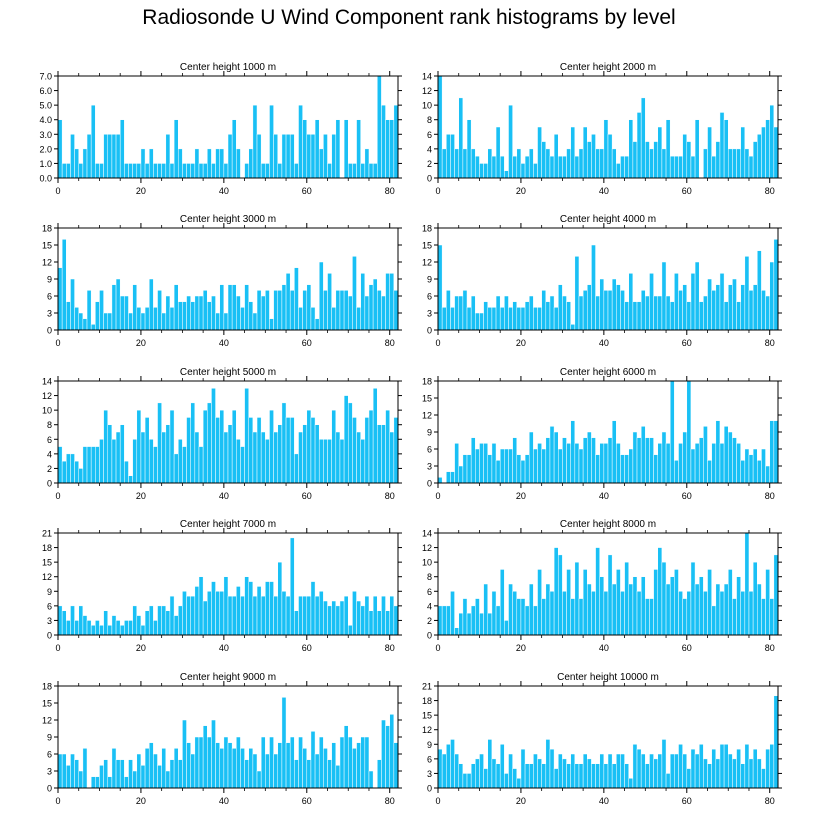 The image size is (818, 824). What do you see at coordinates (47, 548) in the screenshot?
I see `y-tick-label: 18` at bounding box center [47, 548].